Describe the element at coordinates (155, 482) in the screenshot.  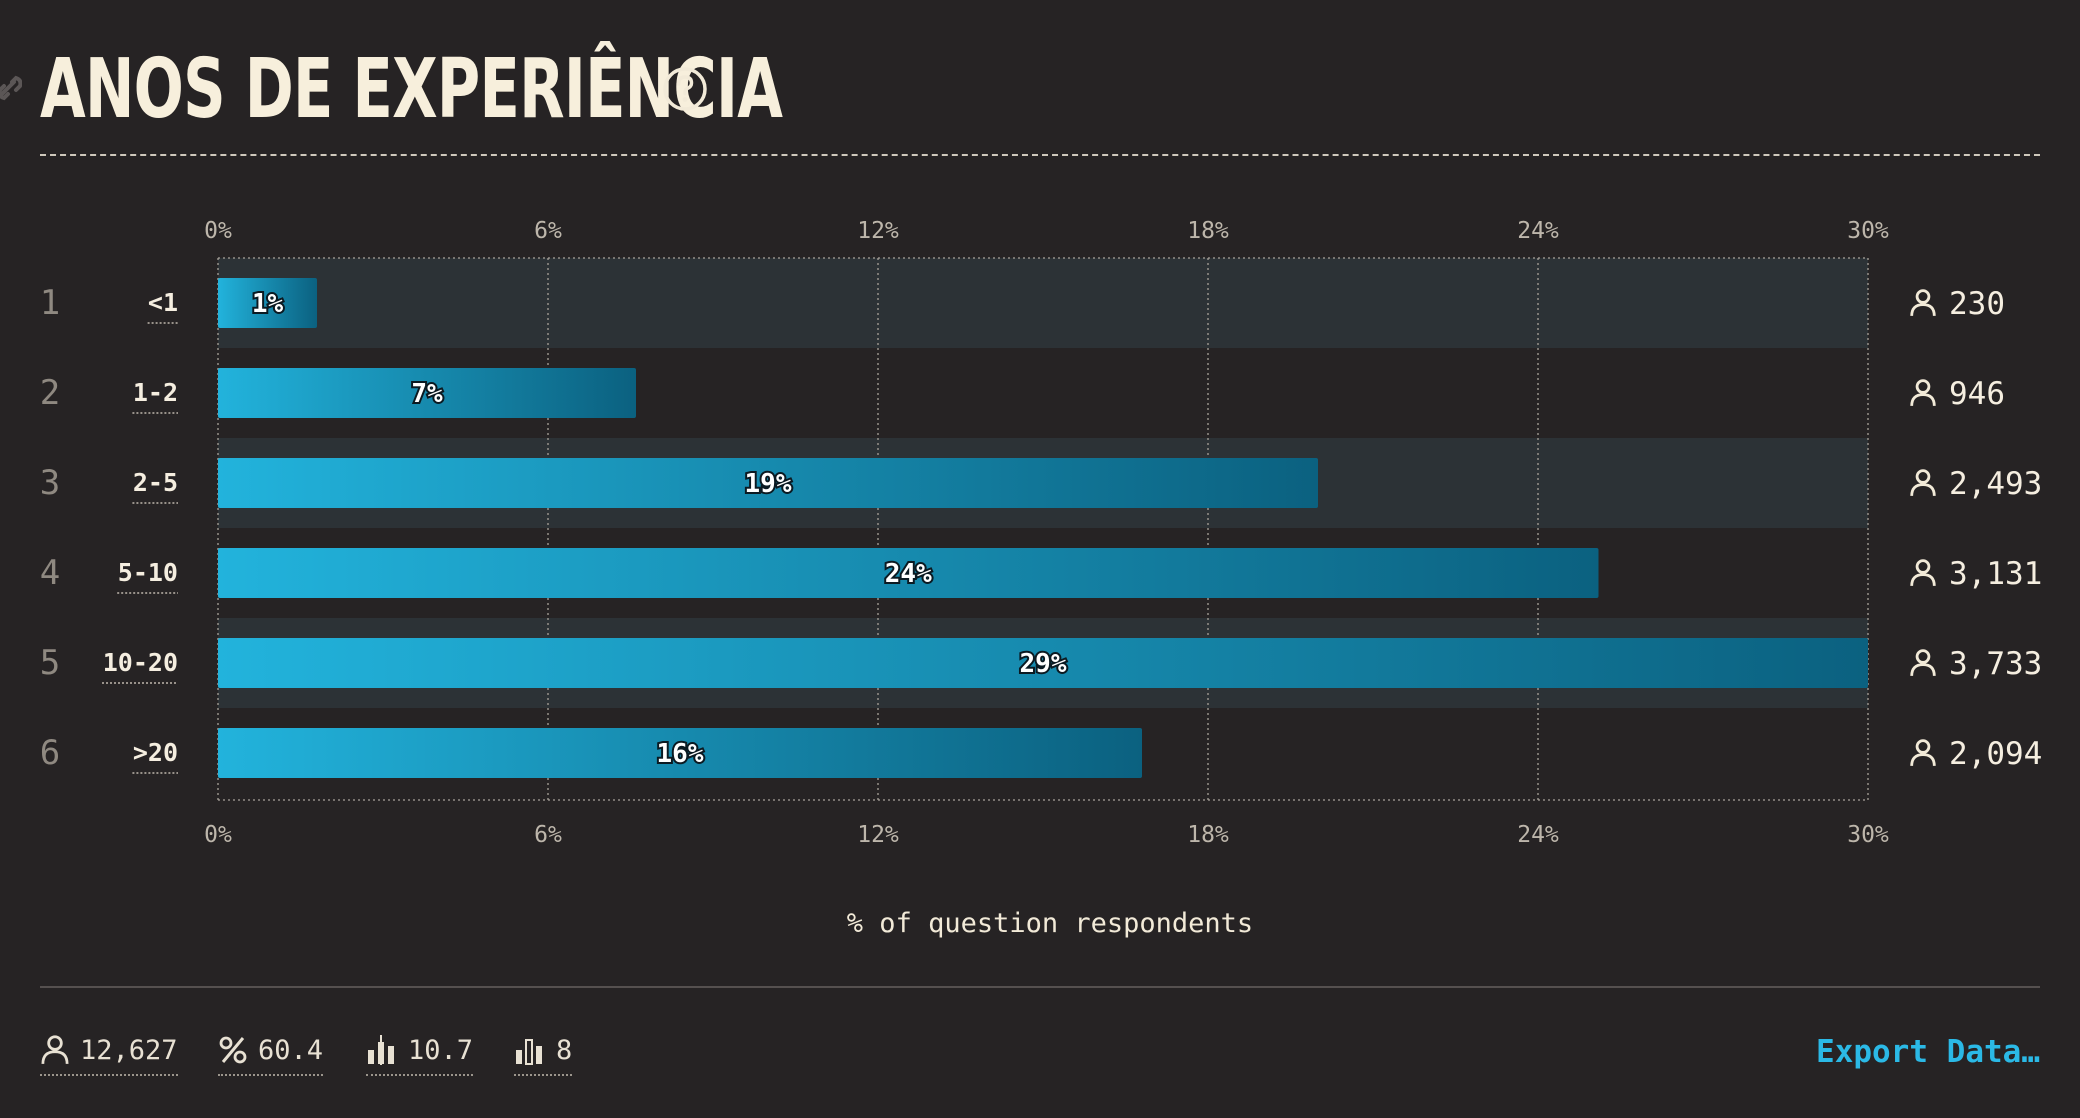
I see `category-label: 2-5` at that location.